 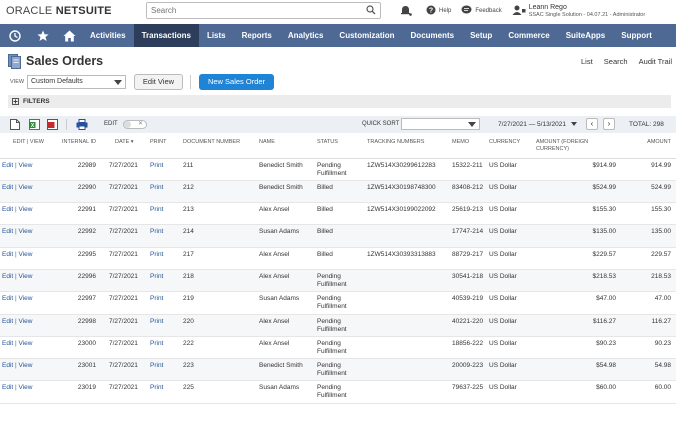 What do you see at coordinates (577, 147) in the screenshot?
I see `col-amount-foreign: AMOUNT (FOREIGN CURRENCY)` at bounding box center [577, 147].